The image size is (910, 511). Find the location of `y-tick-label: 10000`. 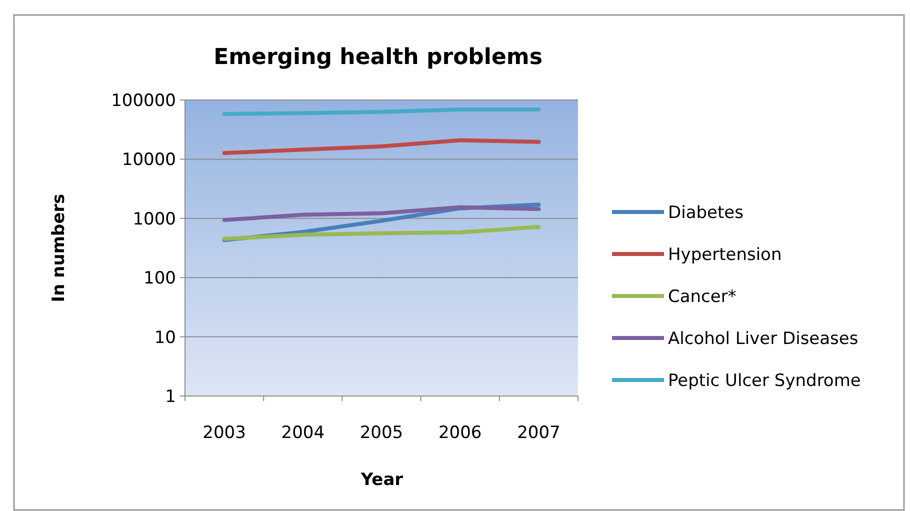

y-tick-label: 10000 is located at coordinates (149, 160).